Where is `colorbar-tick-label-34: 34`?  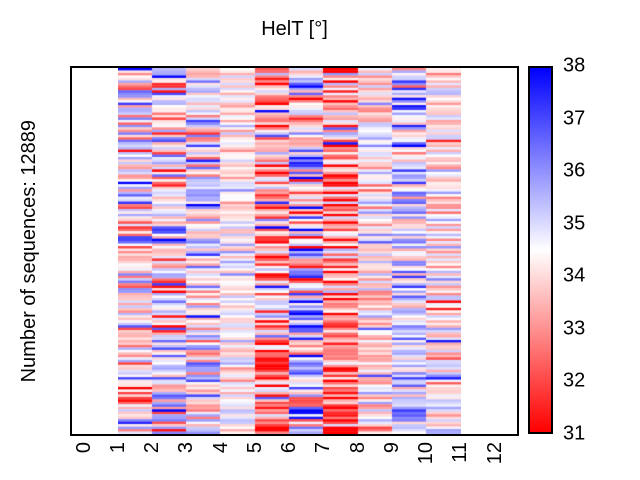
colorbar-tick-label-34: 34 is located at coordinates (574, 275).